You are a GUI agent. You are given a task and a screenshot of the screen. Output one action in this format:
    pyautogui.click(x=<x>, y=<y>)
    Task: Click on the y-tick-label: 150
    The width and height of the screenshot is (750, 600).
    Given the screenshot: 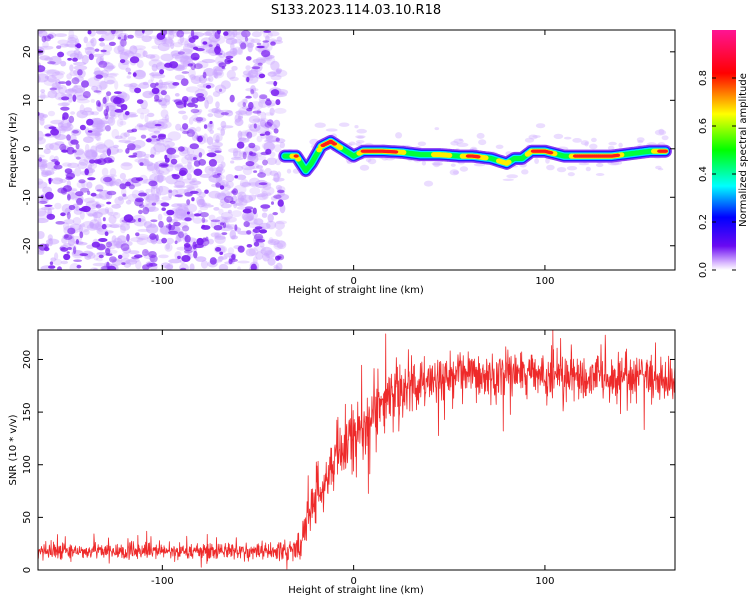 What is the action you would take?
    pyautogui.click(x=27, y=412)
    